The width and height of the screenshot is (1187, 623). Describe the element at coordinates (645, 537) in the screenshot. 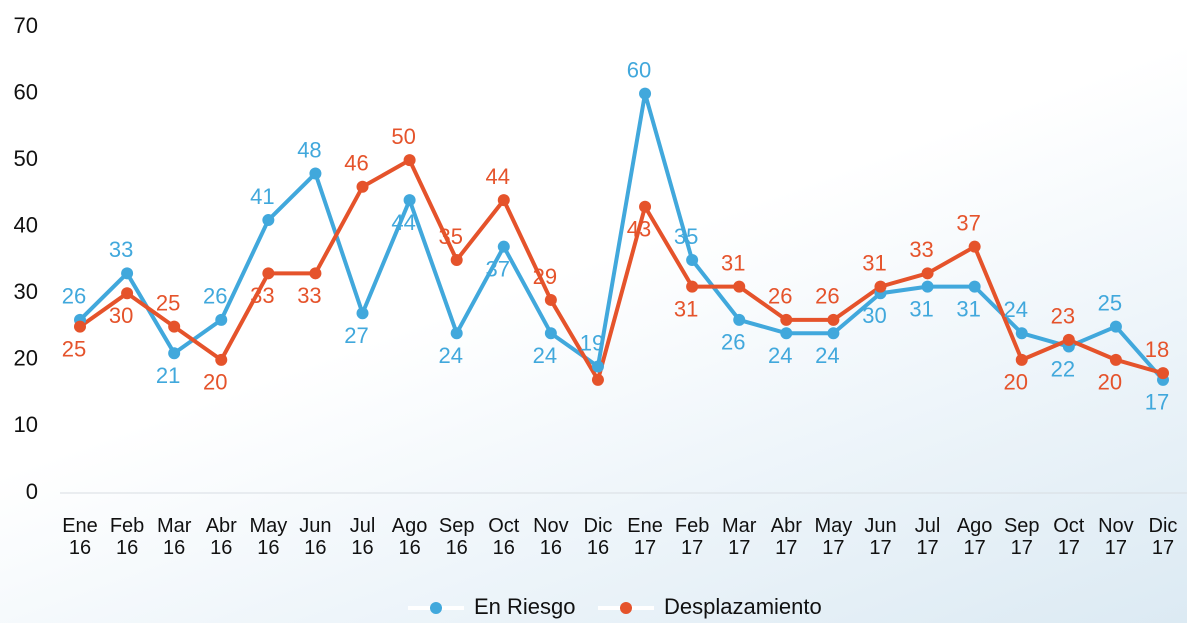

I see `x-tick-label: Ene 17` at that location.